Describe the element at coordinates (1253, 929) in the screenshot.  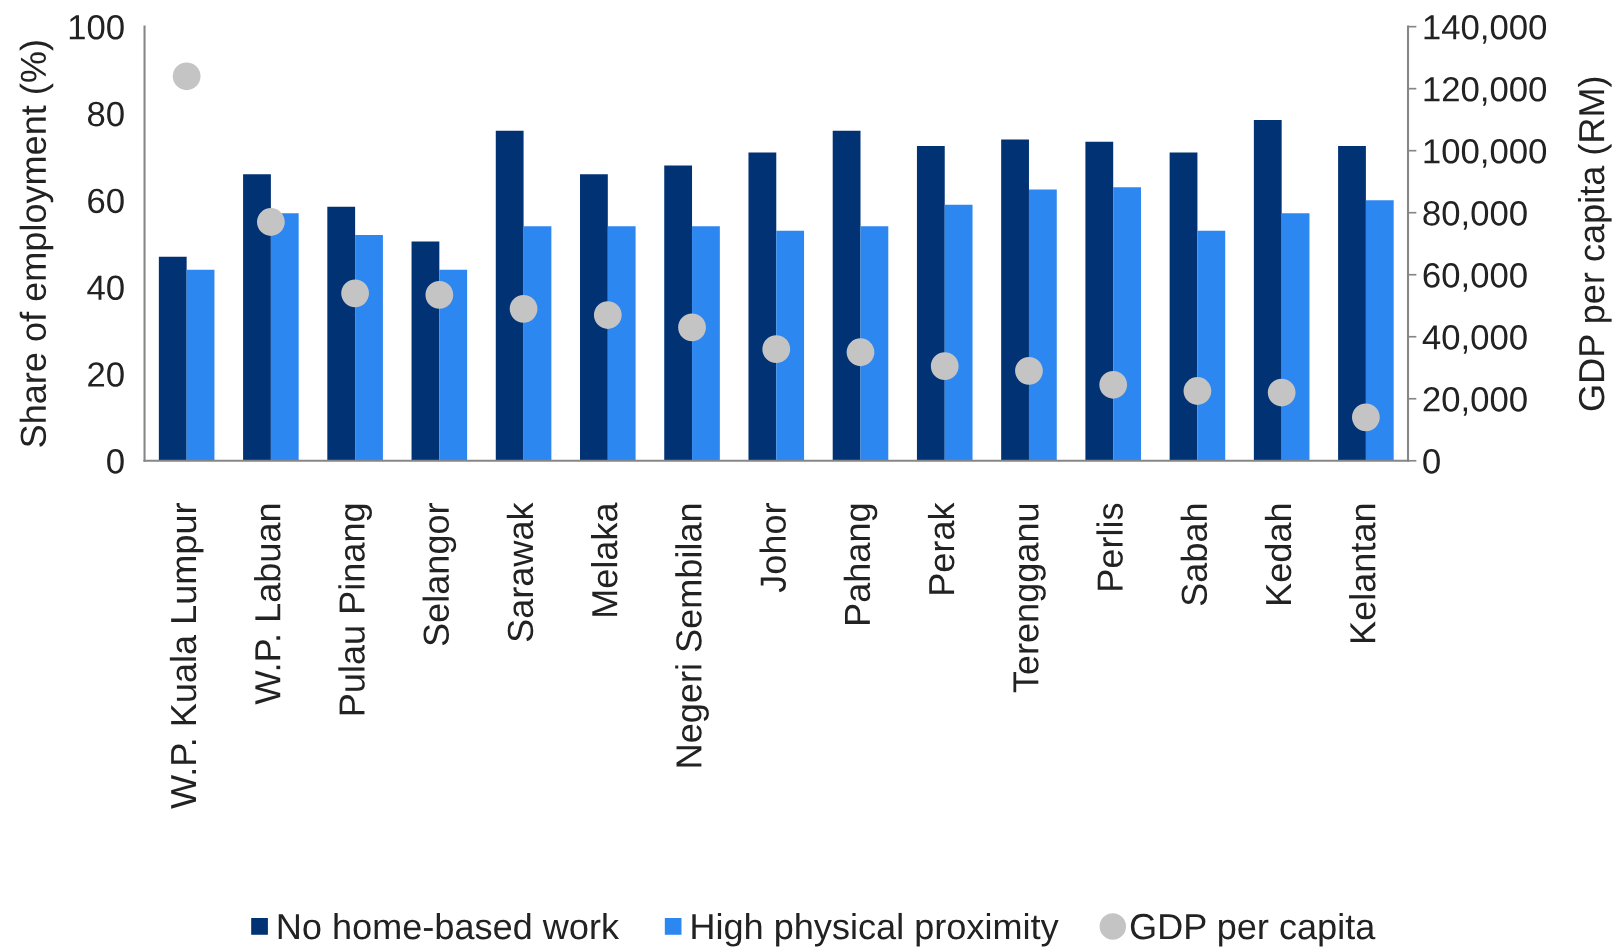
I see `legend-label: GDP per capita` at that location.